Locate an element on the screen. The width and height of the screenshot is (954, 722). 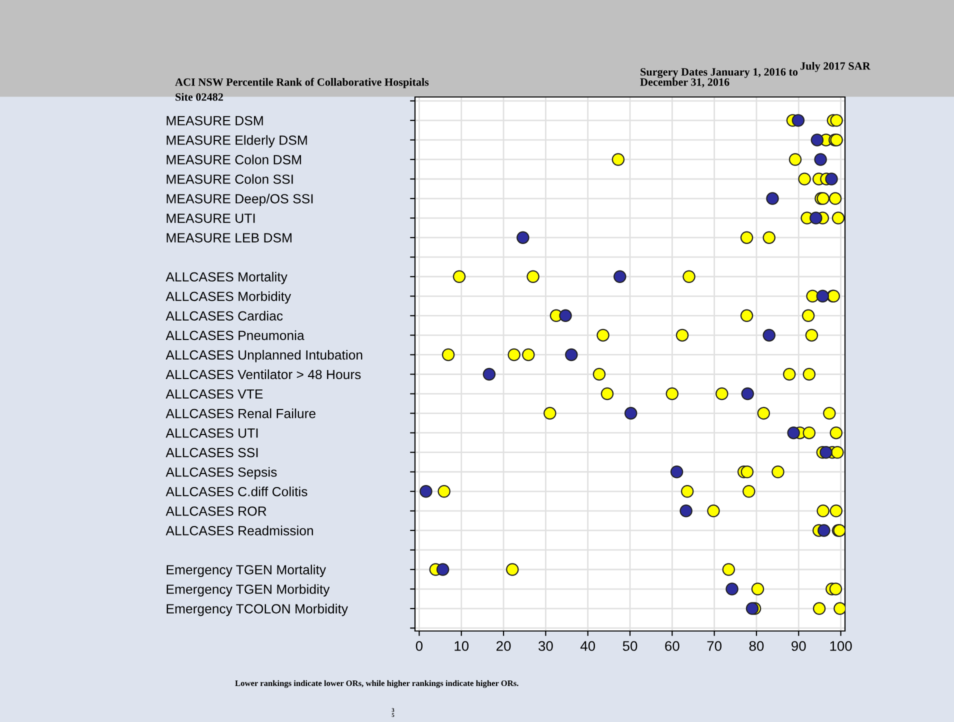
y-tick-label: ALLCASES Morbidity is located at coordinates (229, 297).